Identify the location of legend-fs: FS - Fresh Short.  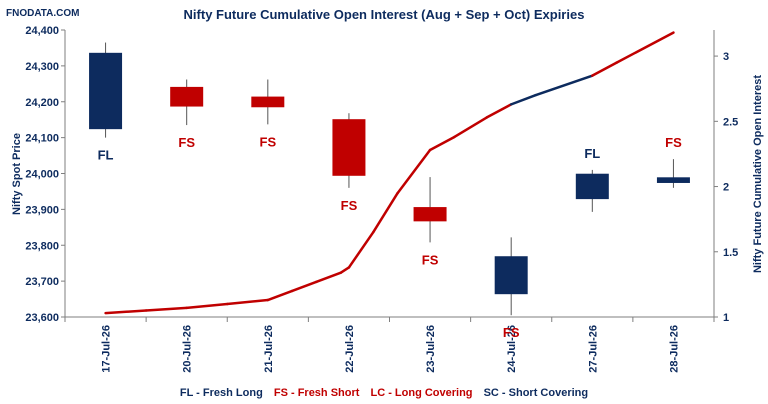
(316, 393).